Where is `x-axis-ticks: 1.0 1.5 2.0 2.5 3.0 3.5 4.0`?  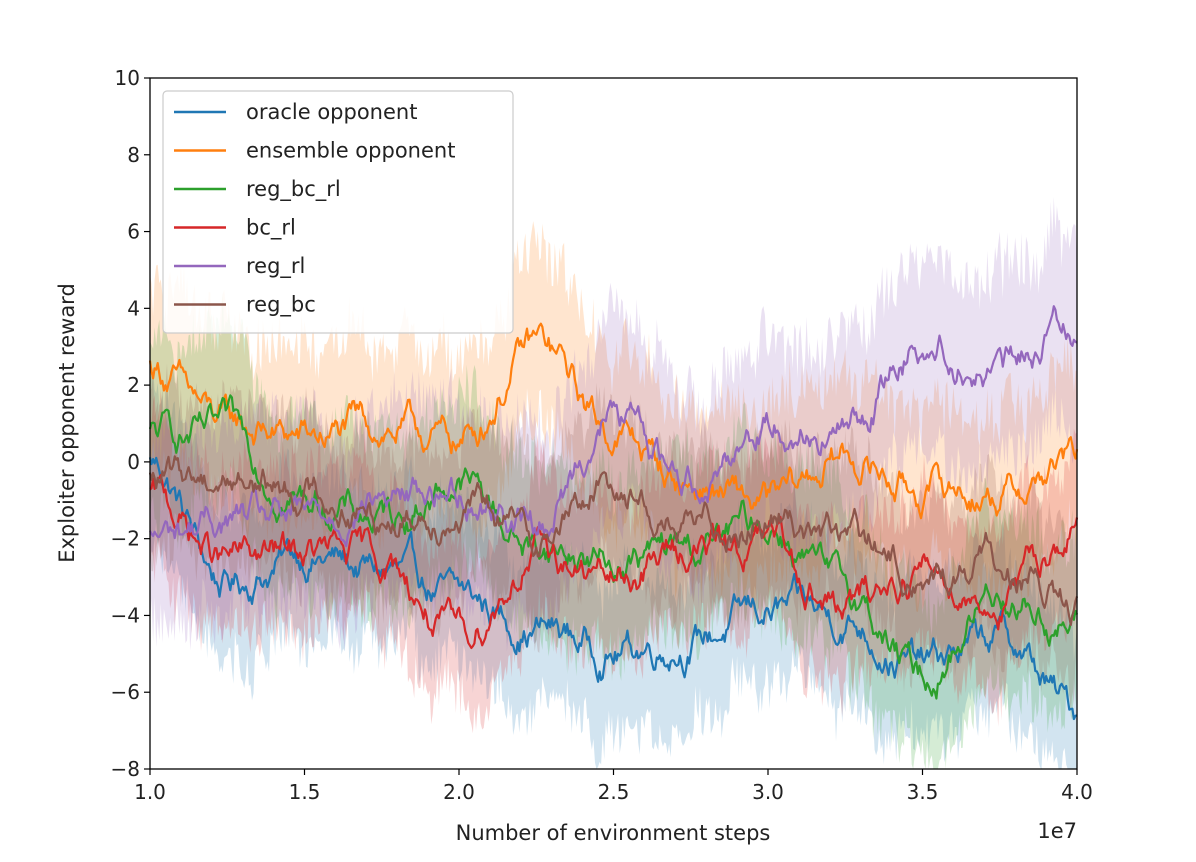 x-axis-ticks: 1.0 1.5 2.0 2.5 3.0 3.5 4.0 is located at coordinates (613, 786).